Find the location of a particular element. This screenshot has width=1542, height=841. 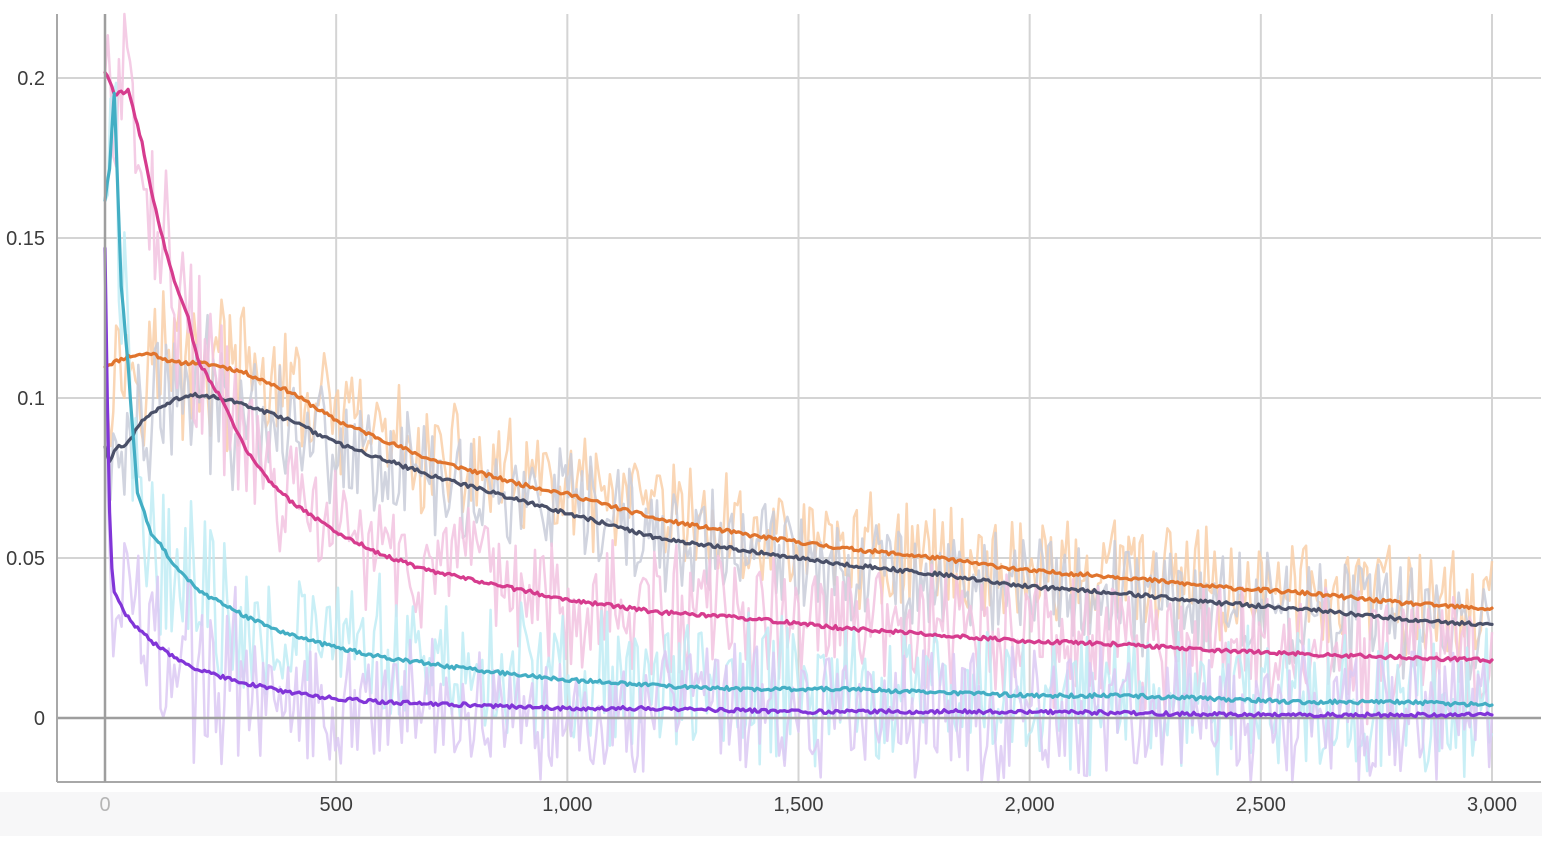

x-tick-label: 3,000 is located at coordinates (1492, 805).